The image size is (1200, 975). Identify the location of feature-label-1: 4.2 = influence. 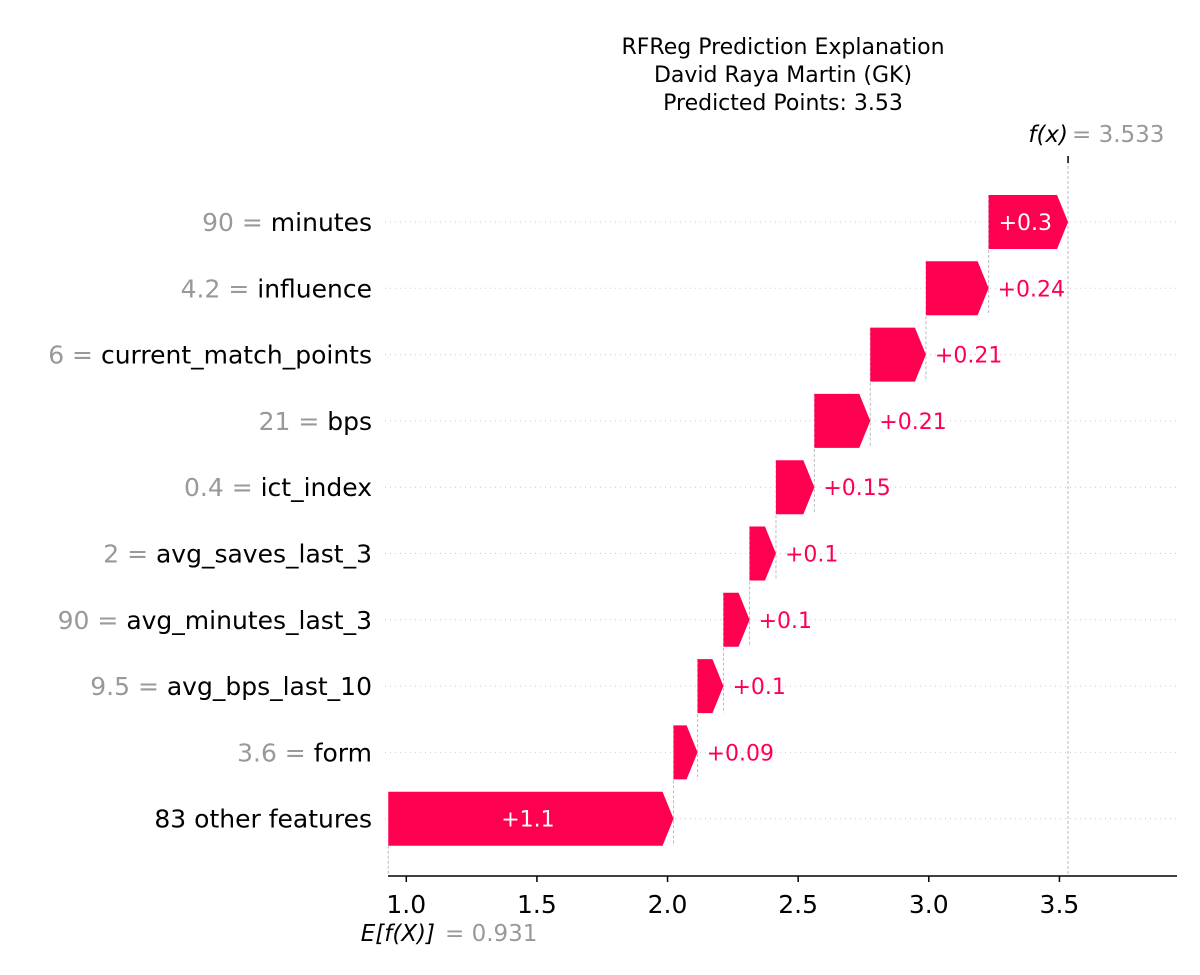
(276, 288).